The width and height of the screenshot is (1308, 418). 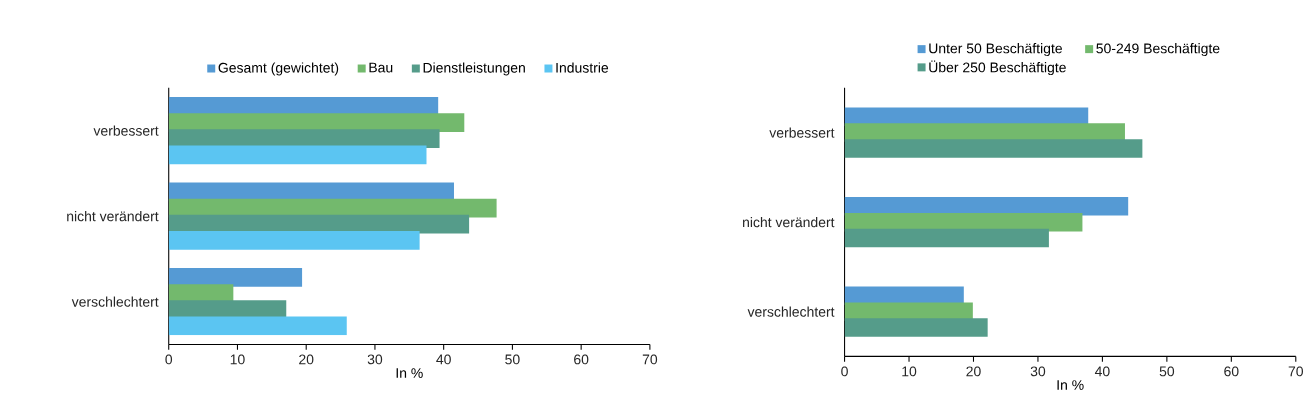 I want to click on legend-label: Bau, so click(x=381, y=67).